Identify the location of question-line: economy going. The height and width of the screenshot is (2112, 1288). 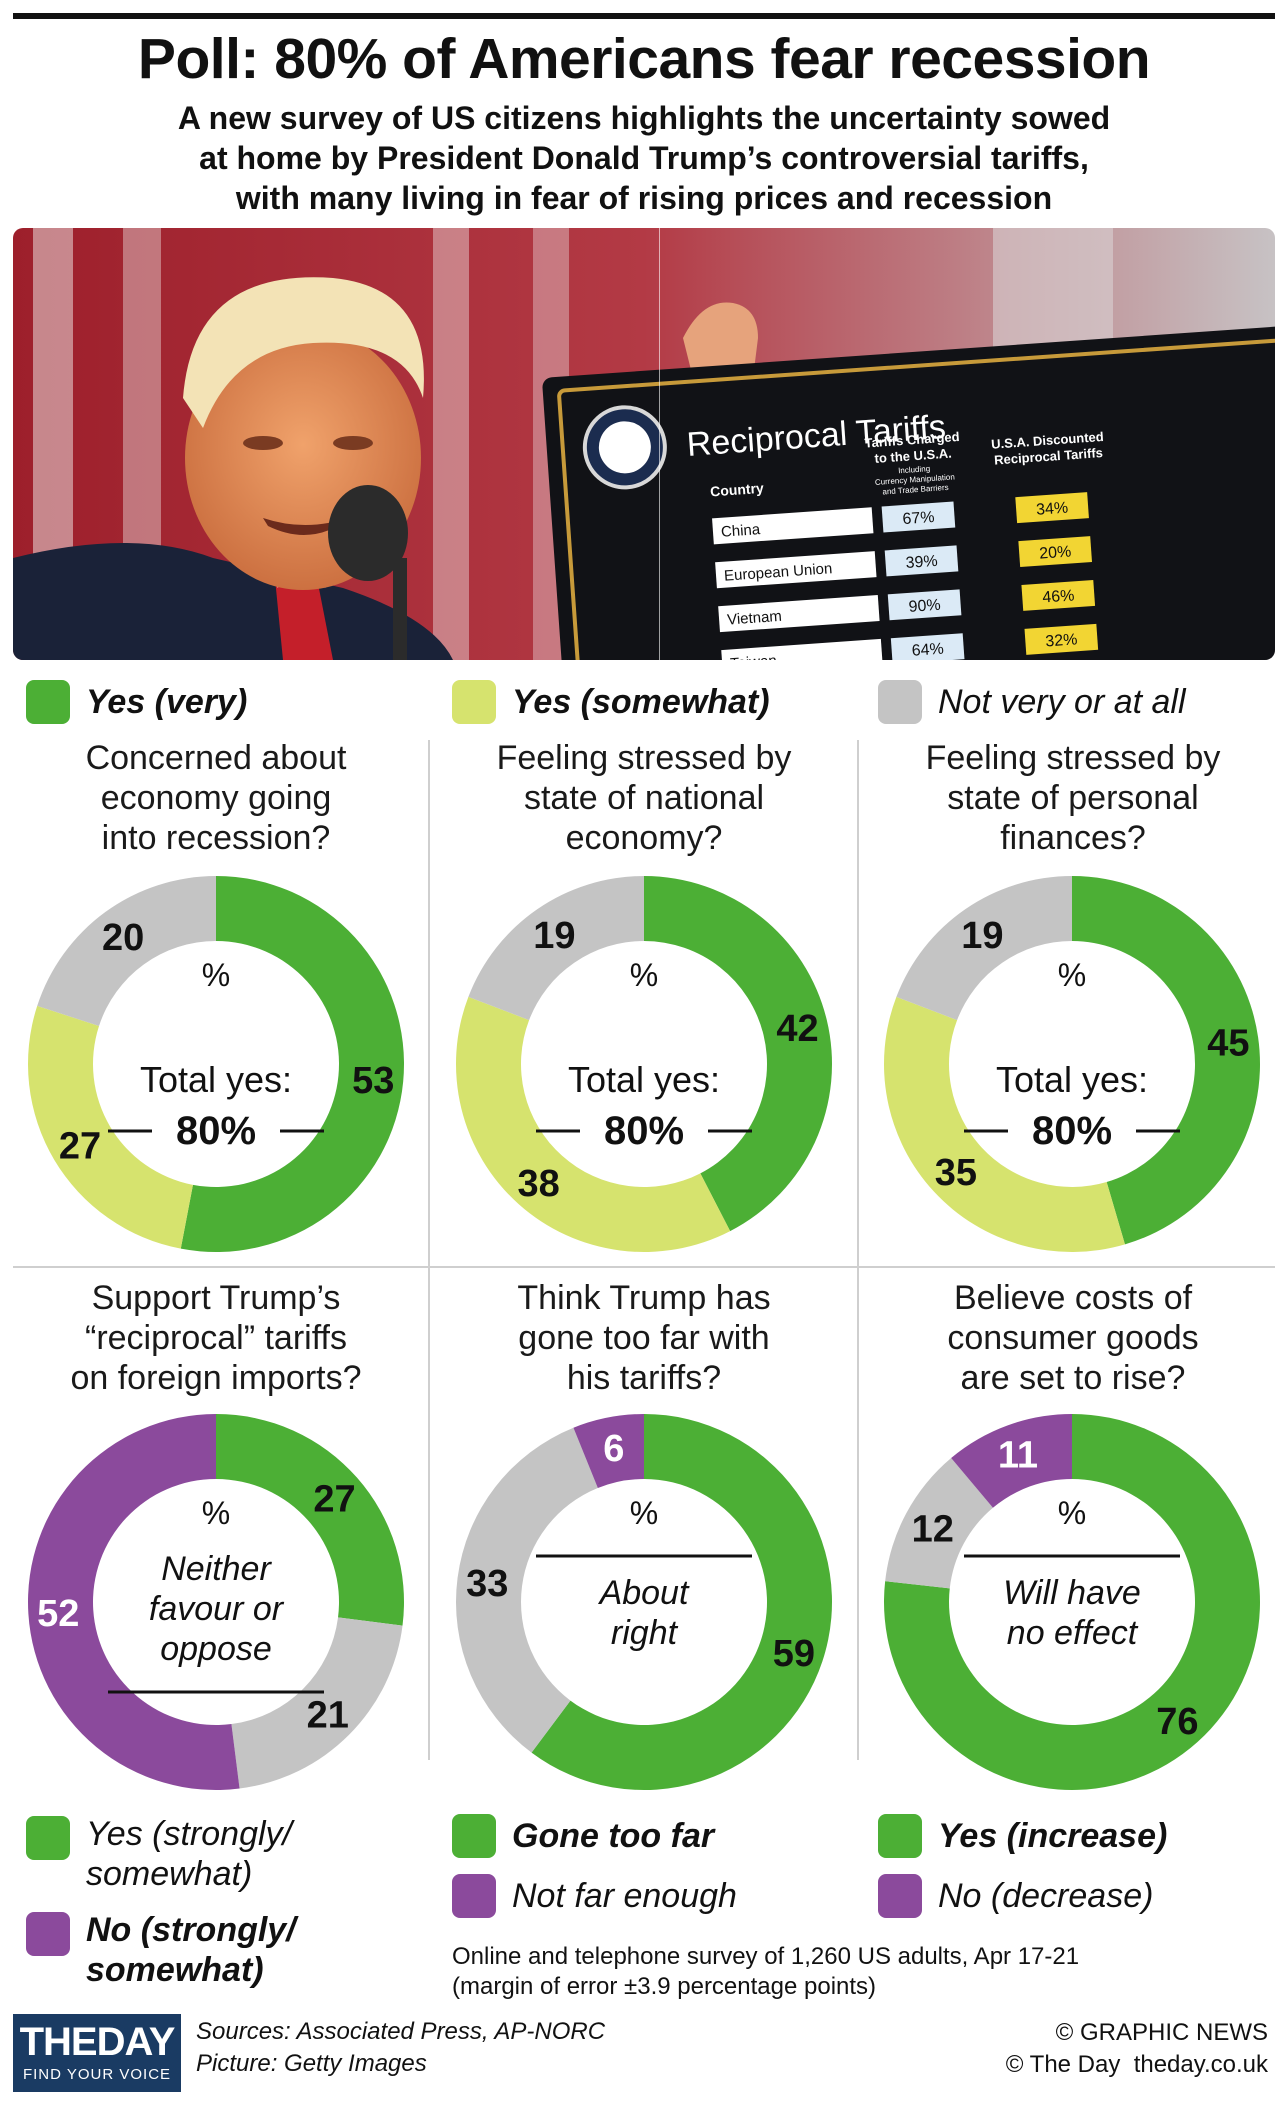
(216, 798).